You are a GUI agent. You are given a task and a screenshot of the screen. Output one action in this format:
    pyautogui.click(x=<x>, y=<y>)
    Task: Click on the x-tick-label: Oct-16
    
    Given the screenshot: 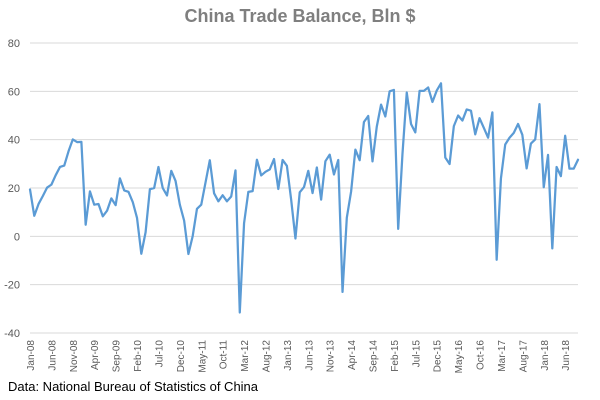 What is the action you would take?
    pyautogui.click(x=481, y=355)
    